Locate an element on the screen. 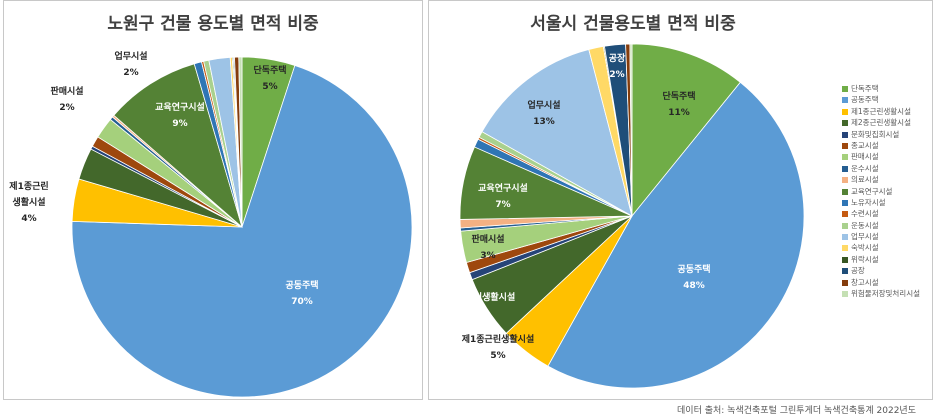 This screenshot has width=936, height=419. data-label-7: 판매시설 3% is located at coordinates (487, 247).